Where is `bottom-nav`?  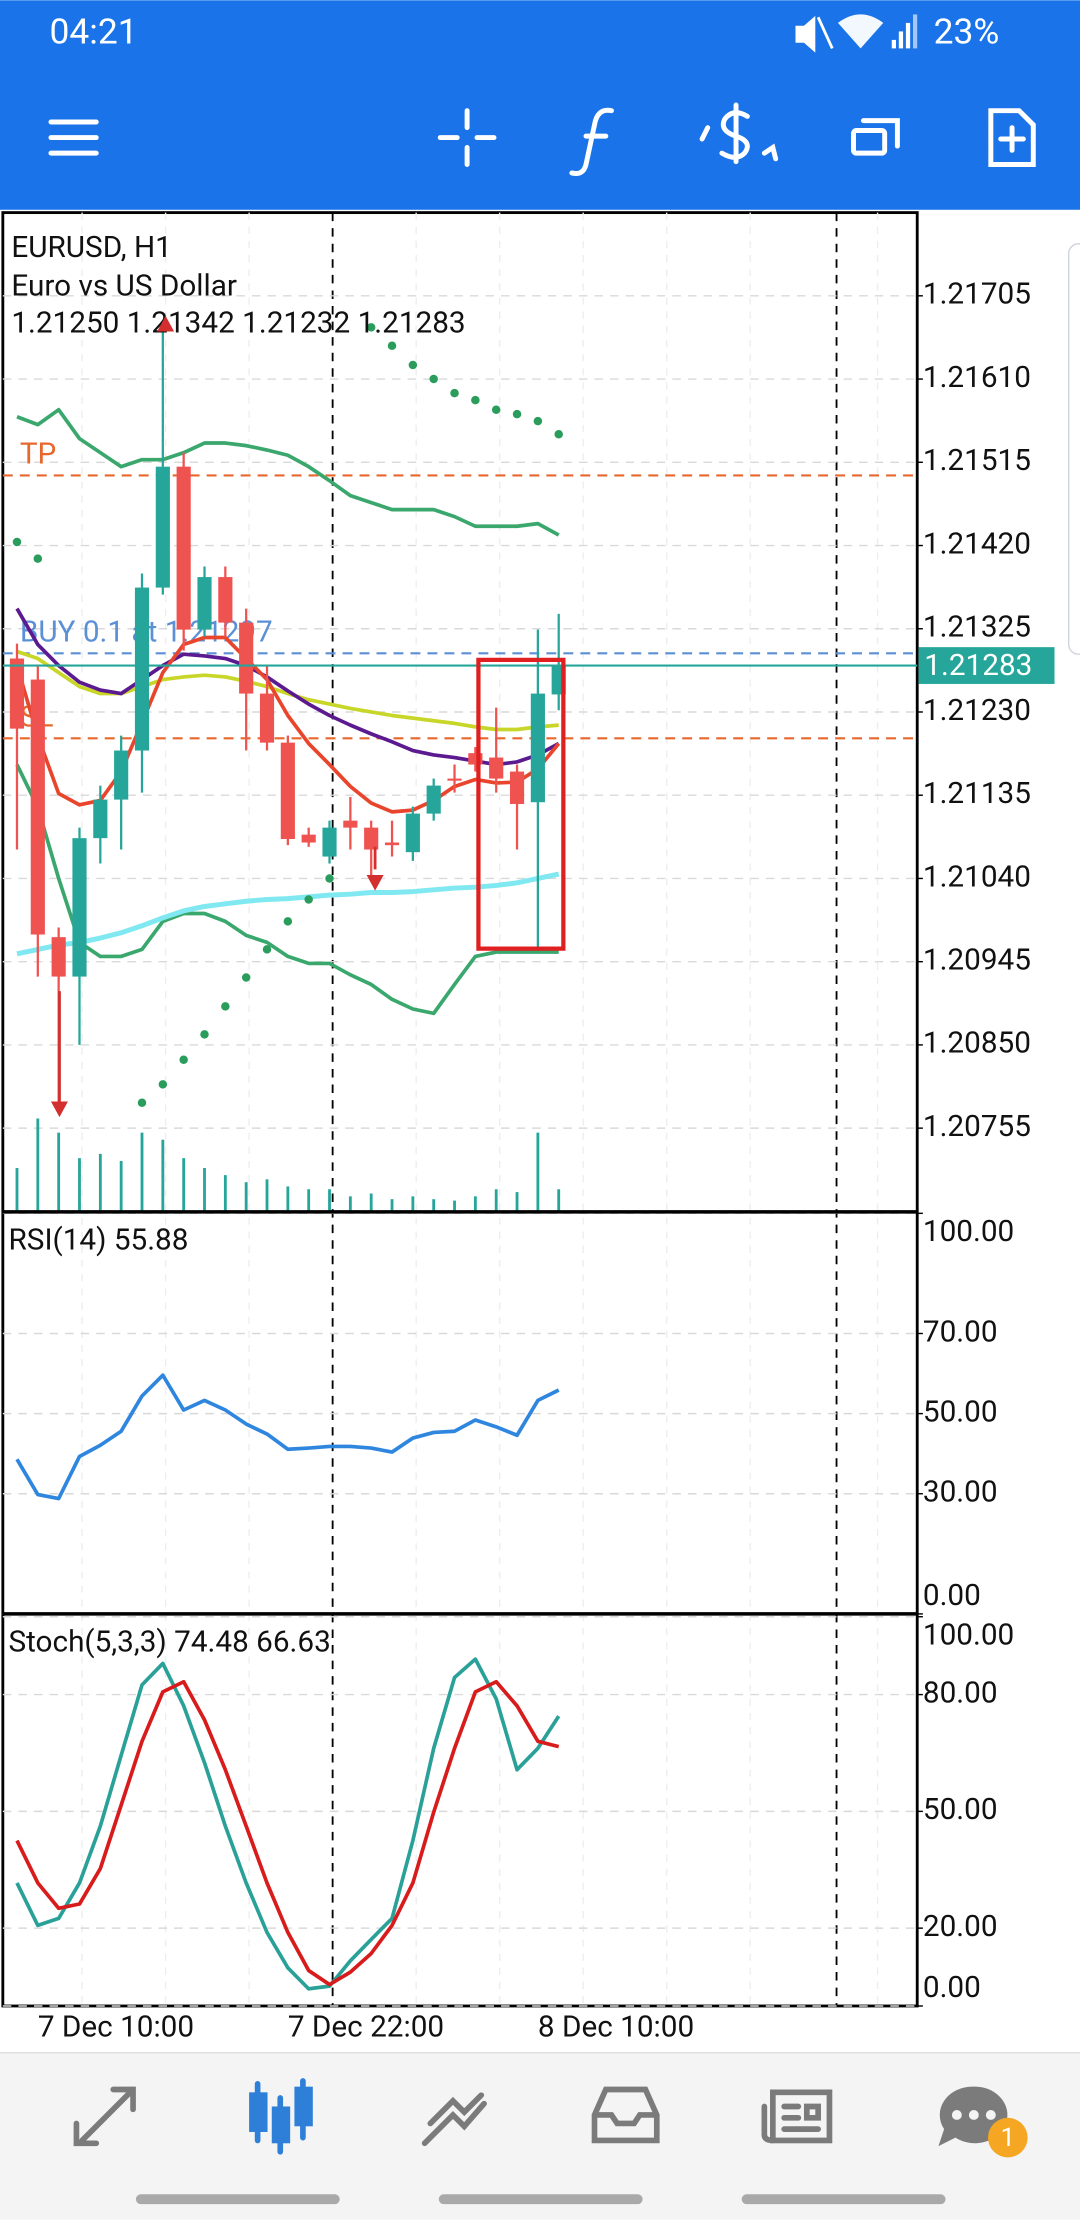 bottom-nav is located at coordinates (540, 2136).